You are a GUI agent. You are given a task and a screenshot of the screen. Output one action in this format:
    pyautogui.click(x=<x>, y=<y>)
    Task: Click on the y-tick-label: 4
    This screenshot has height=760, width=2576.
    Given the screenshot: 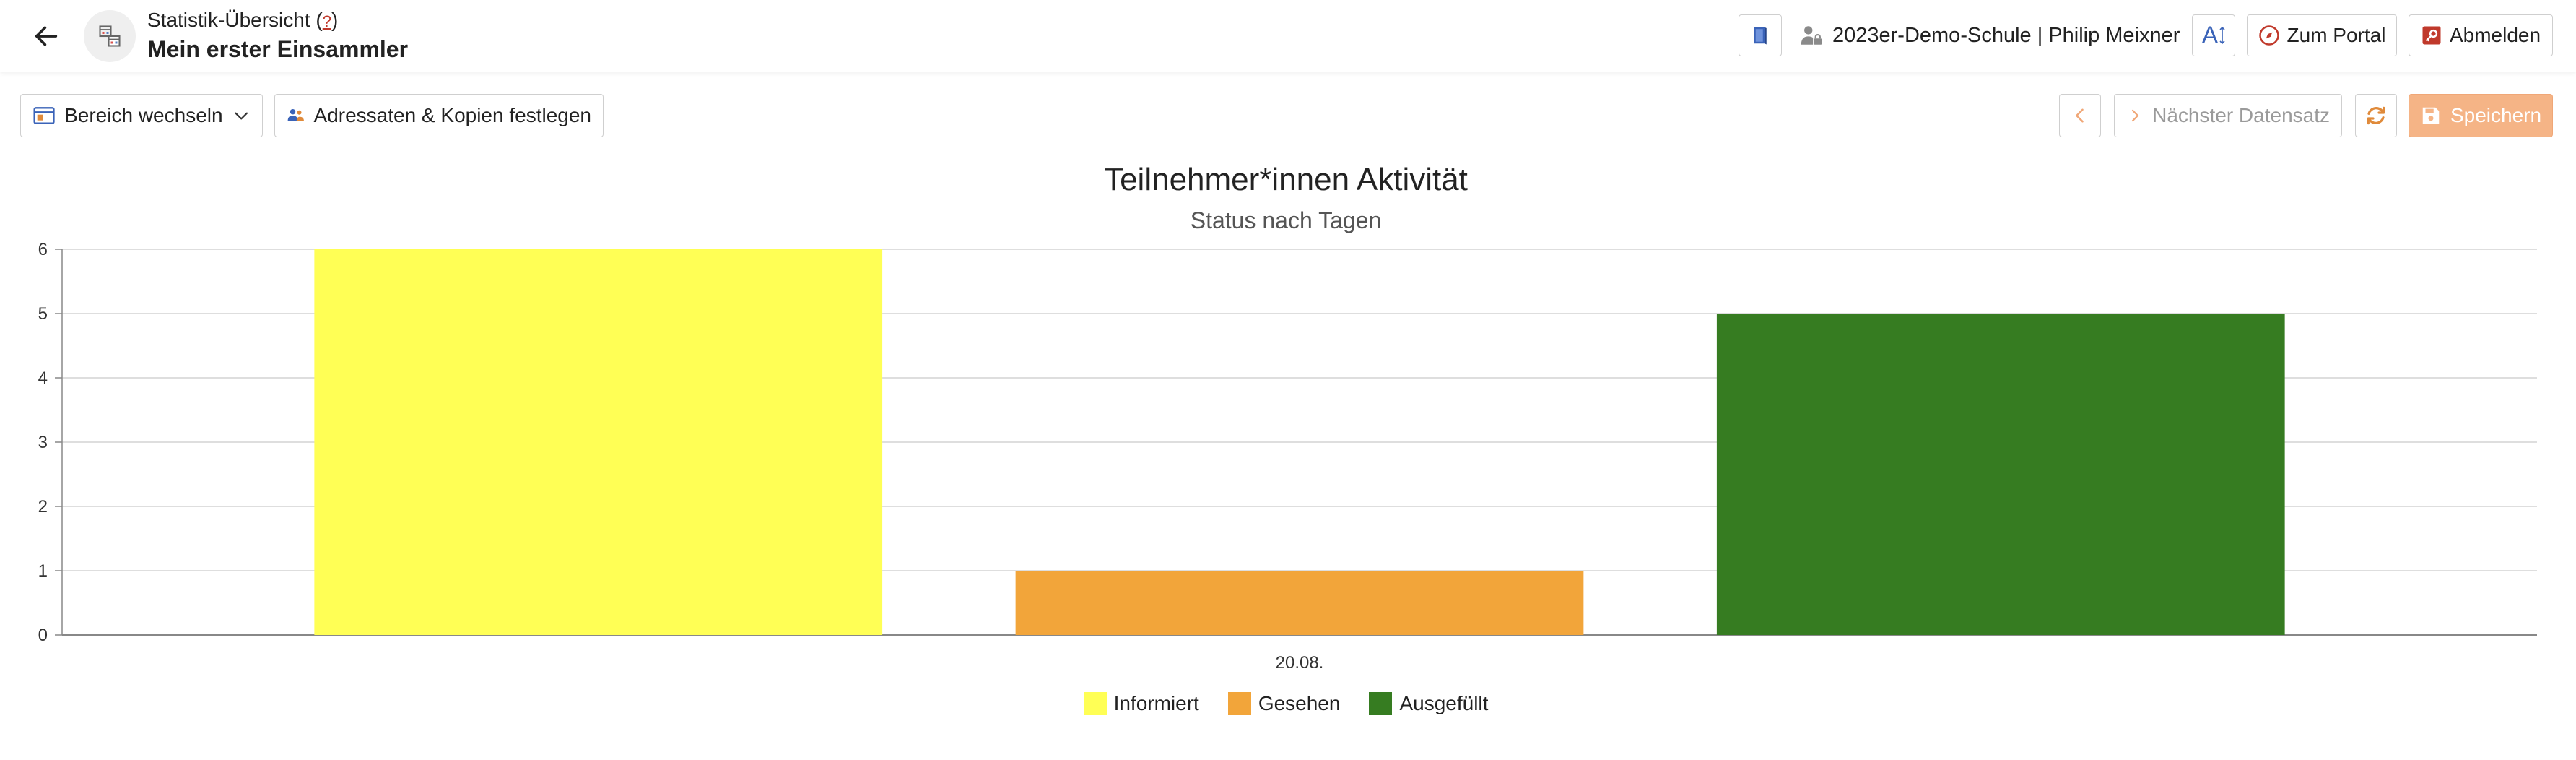 What is the action you would take?
    pyautogui.click(x=43, y=378)
    